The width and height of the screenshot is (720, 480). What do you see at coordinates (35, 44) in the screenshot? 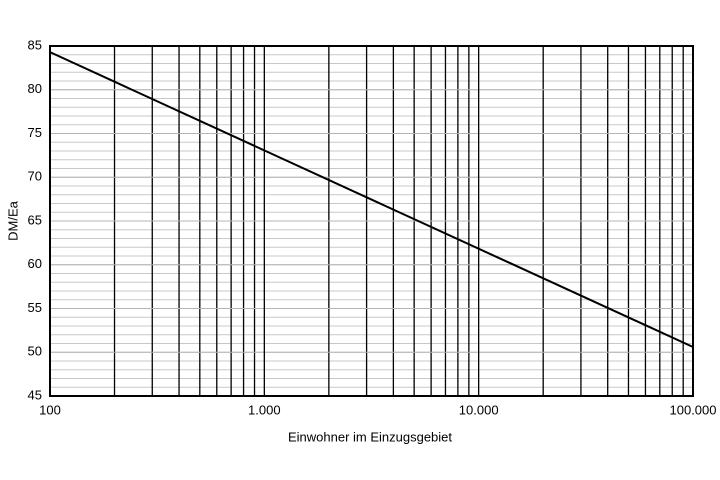
I see `y-tick-label: 85` at bounding box center [35, 44].